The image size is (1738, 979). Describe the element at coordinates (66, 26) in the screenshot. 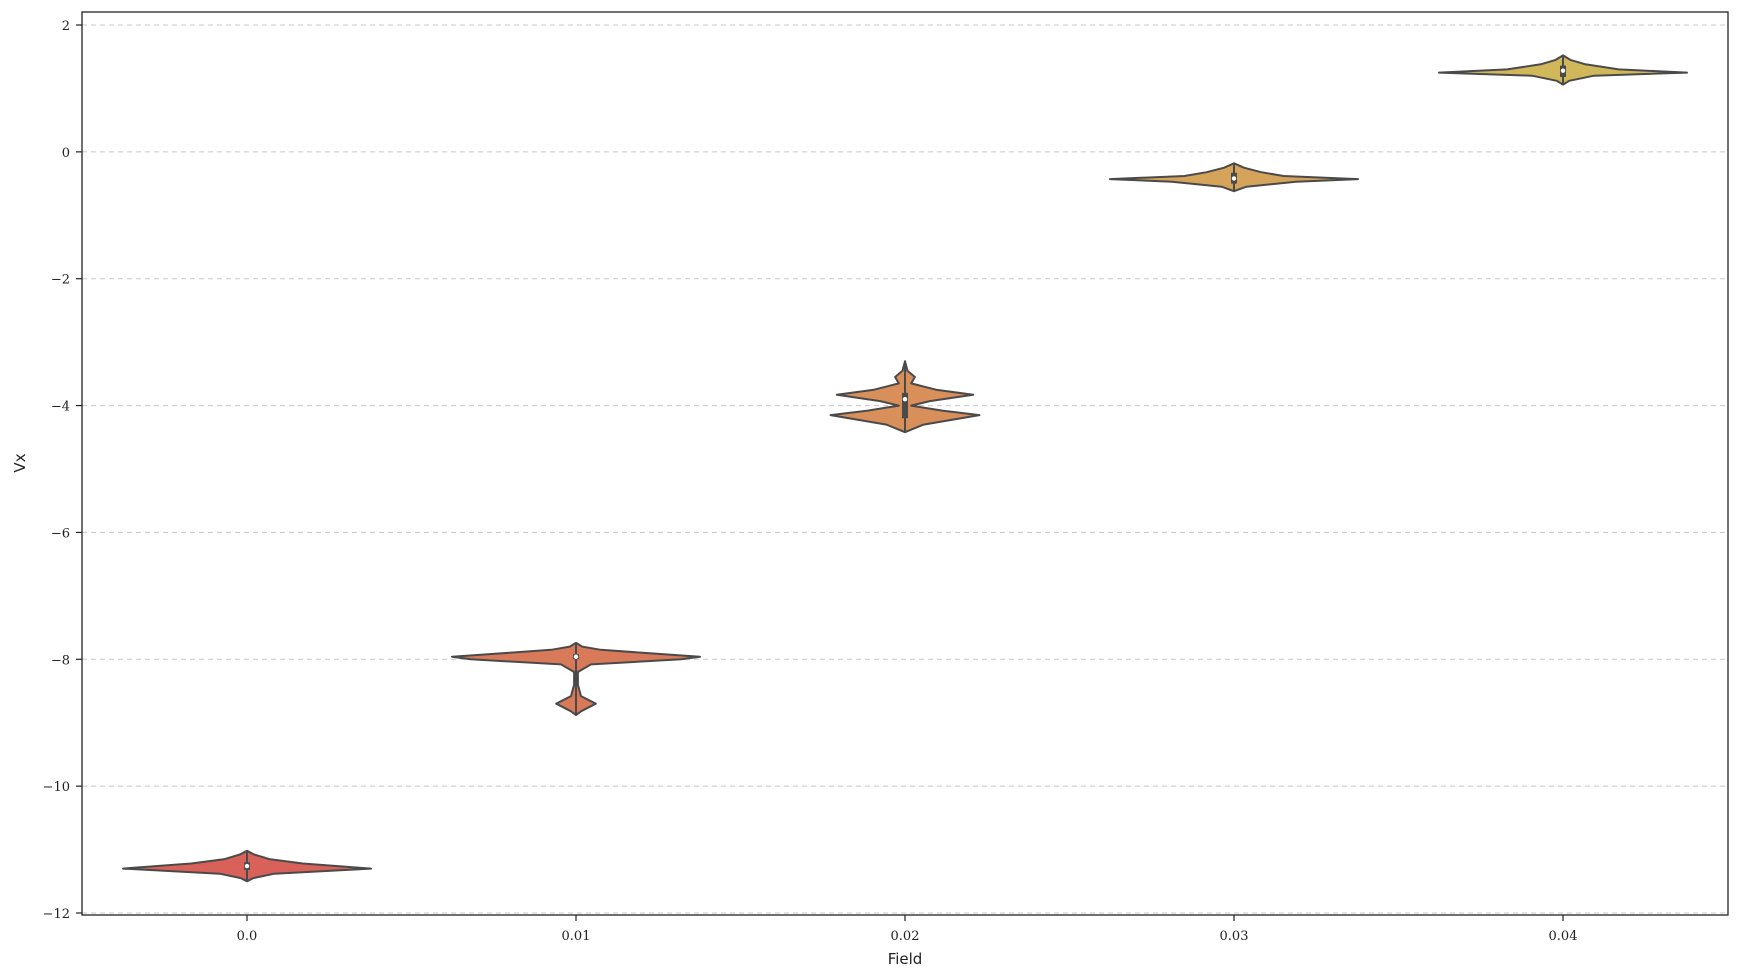

I see `y-tick-label: 2` at that location.